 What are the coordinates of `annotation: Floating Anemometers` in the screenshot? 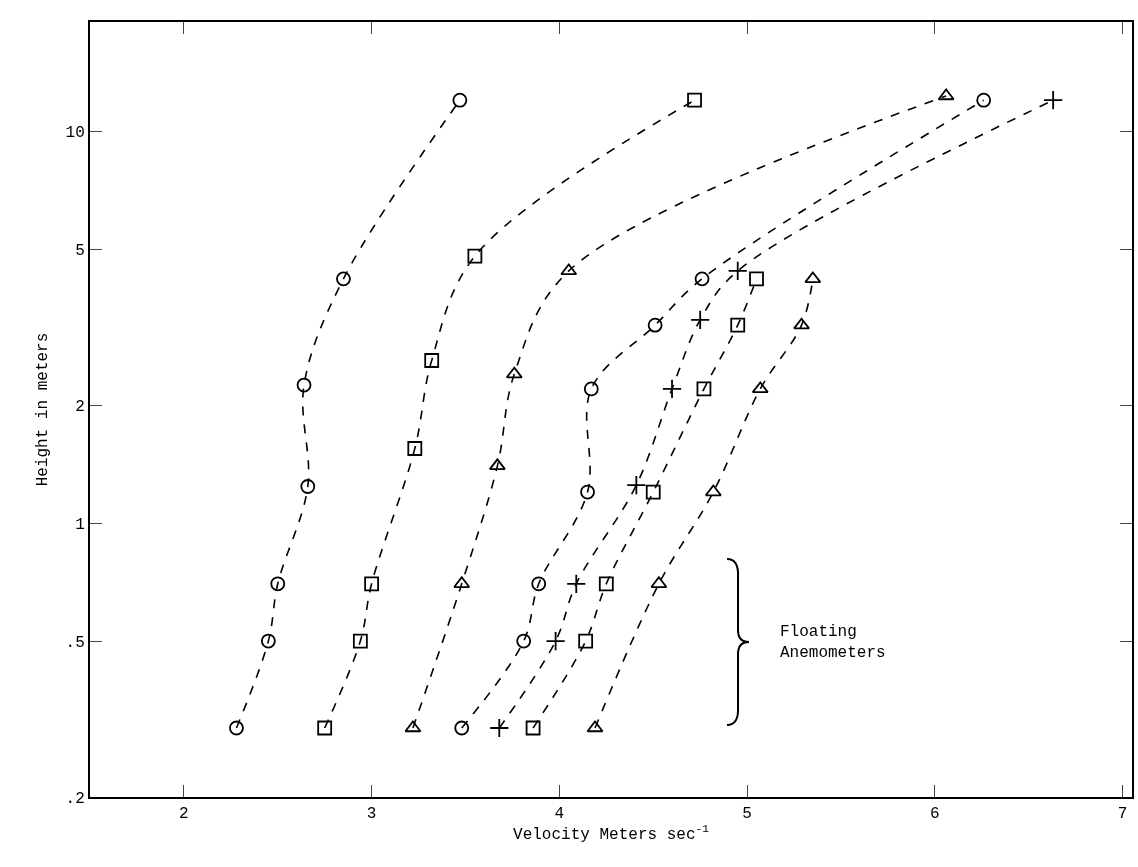 It's located at (833, 642).